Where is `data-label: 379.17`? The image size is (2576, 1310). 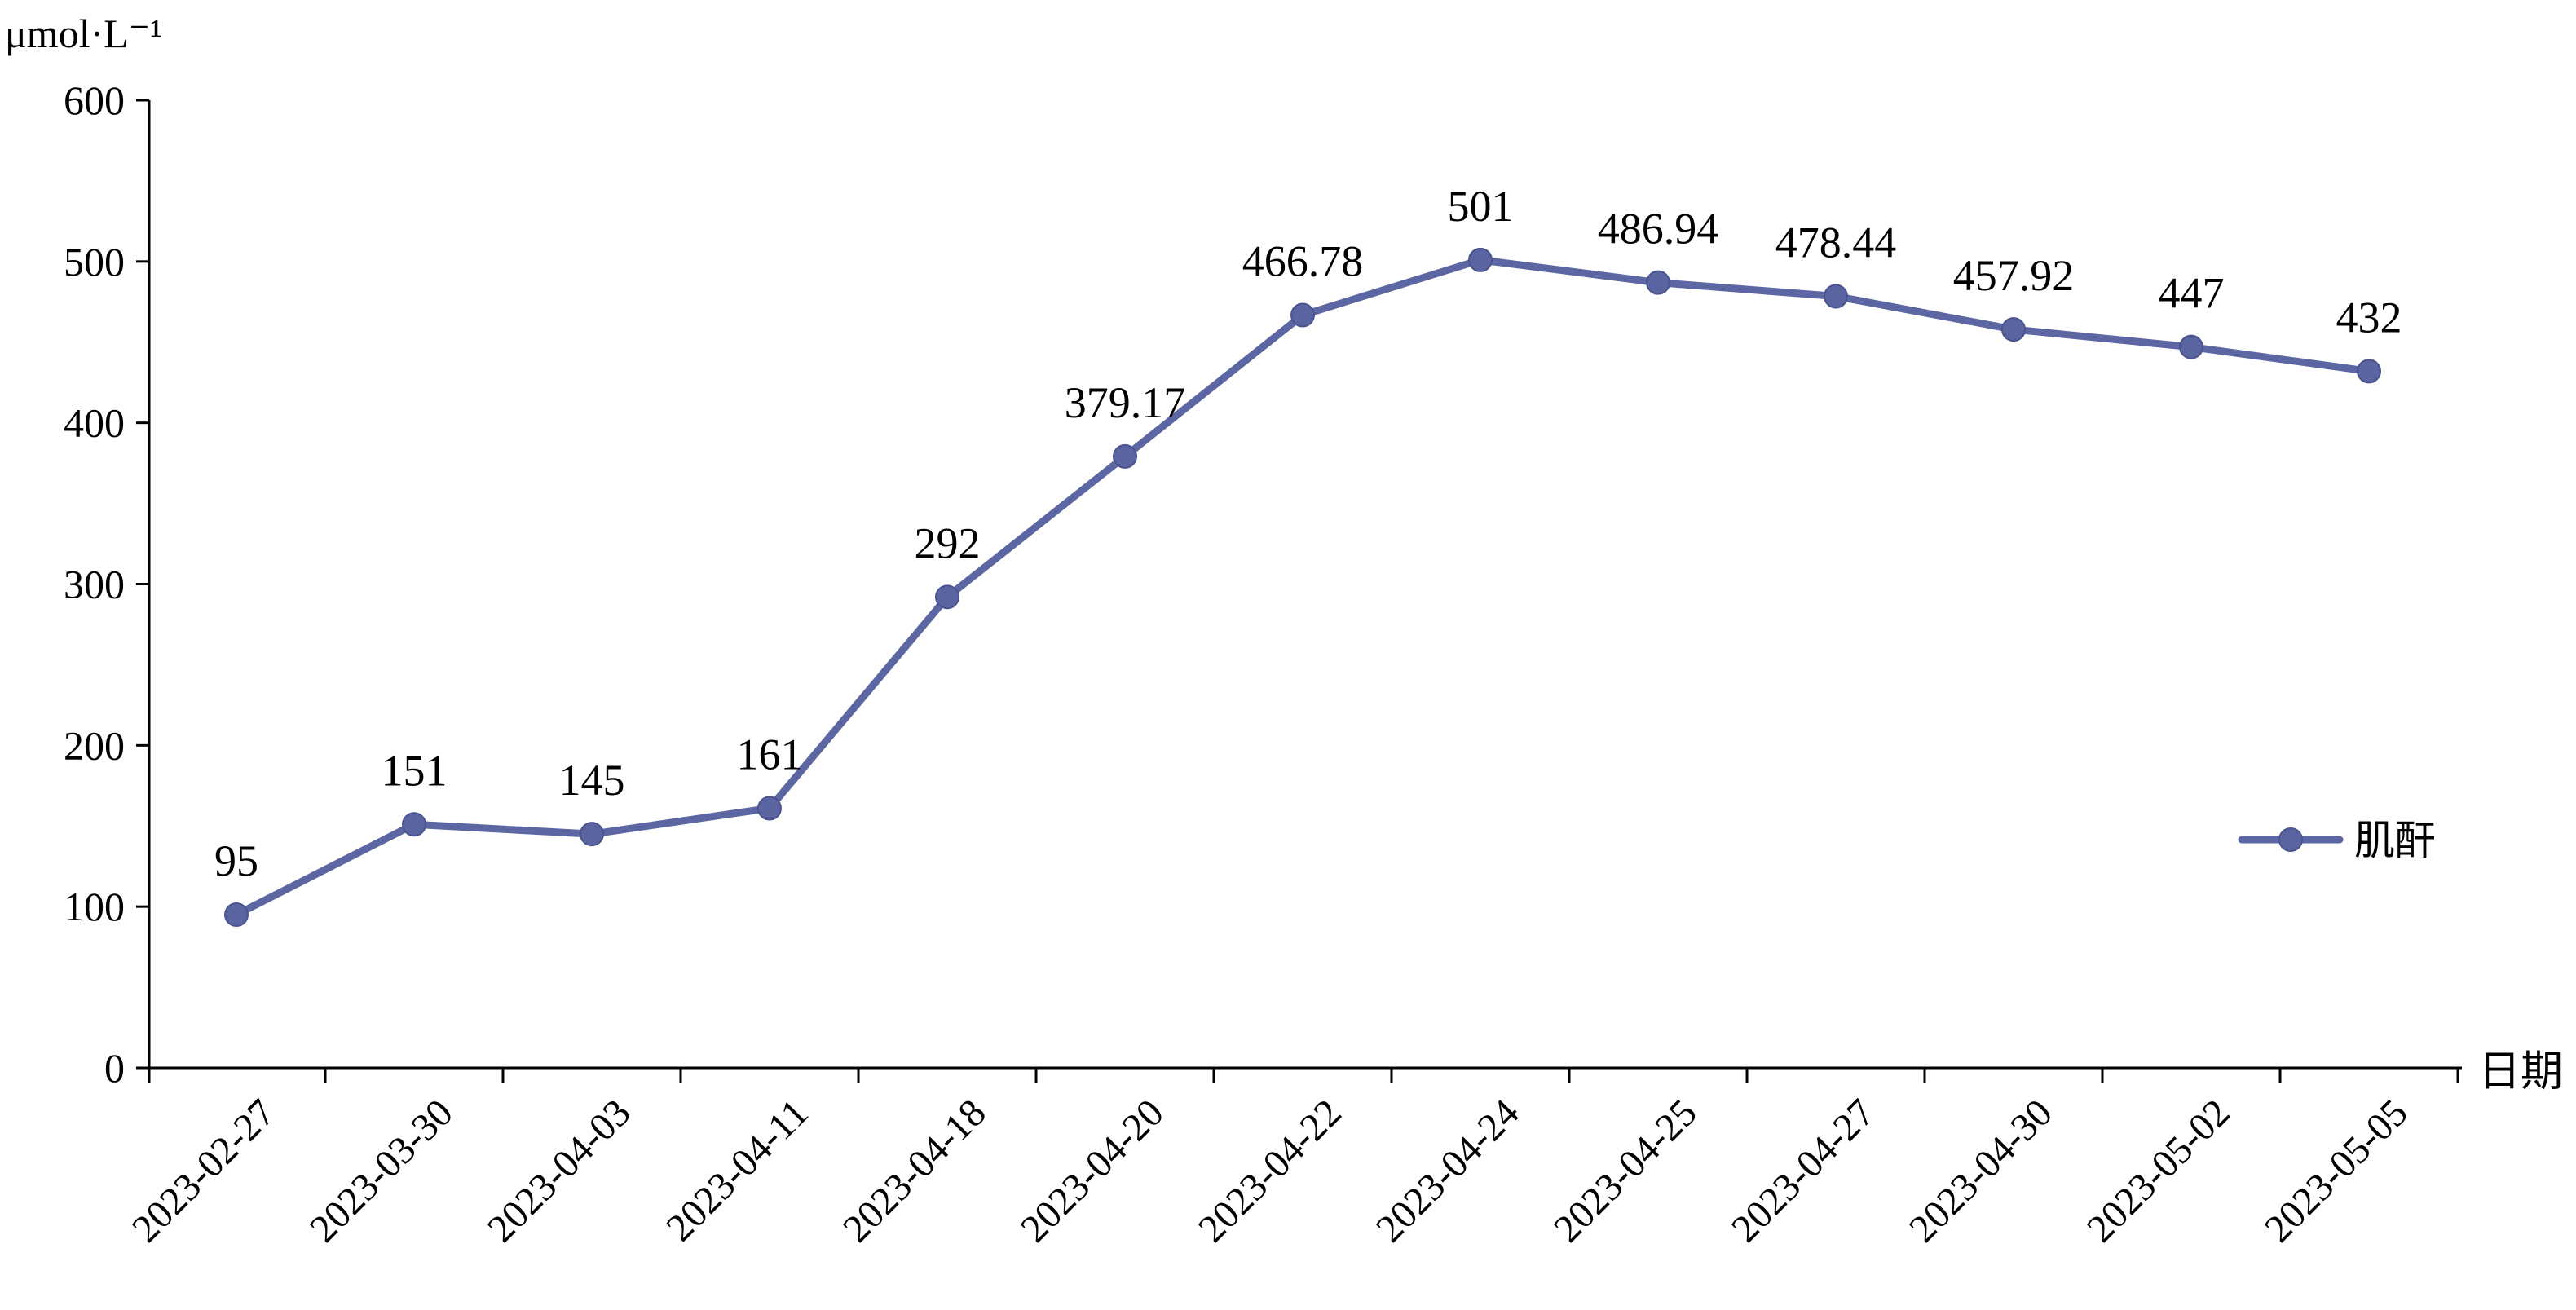 data-label: 379.17 is located at coordinates (1125, 402).